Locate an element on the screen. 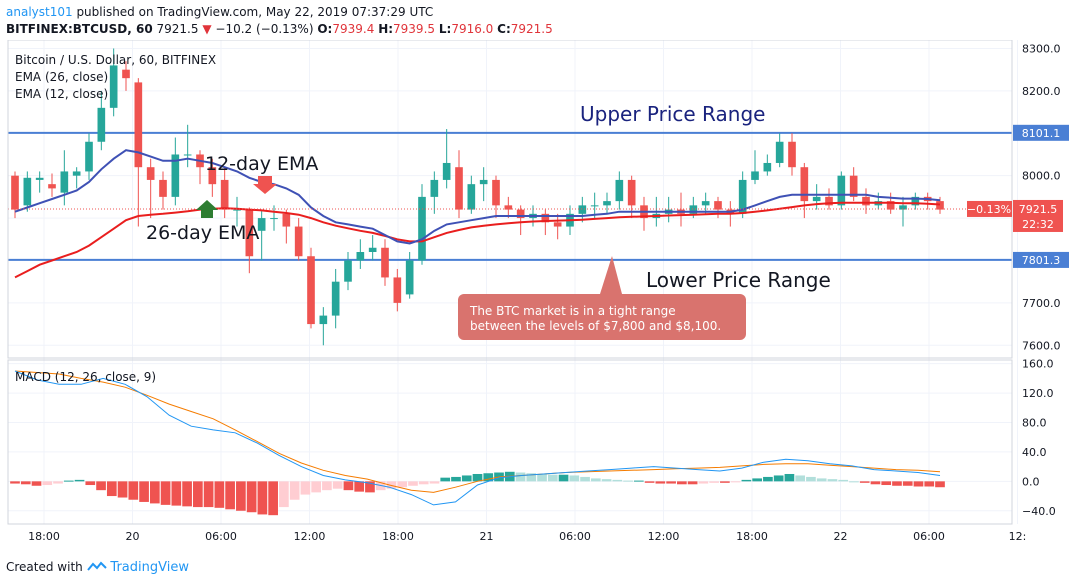 The height and width of the screenshot is (585, 1073). up-arrow-icon is located at coordinates (207, 209).